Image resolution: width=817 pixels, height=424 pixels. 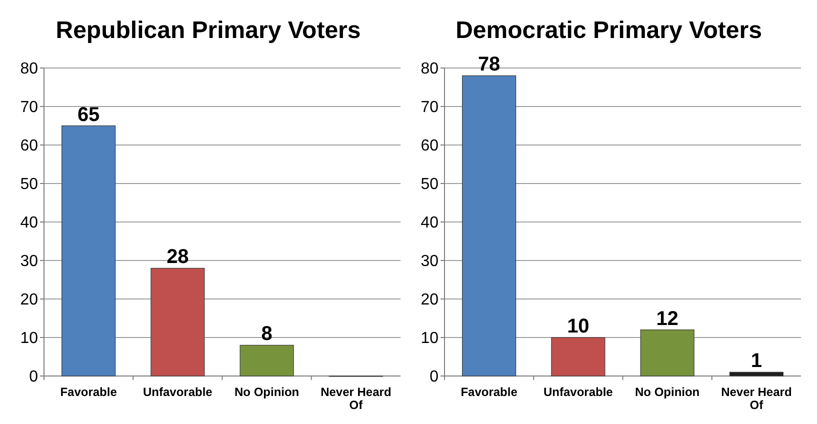 I want to click on data-label: 78, so click(x=489, y=65).